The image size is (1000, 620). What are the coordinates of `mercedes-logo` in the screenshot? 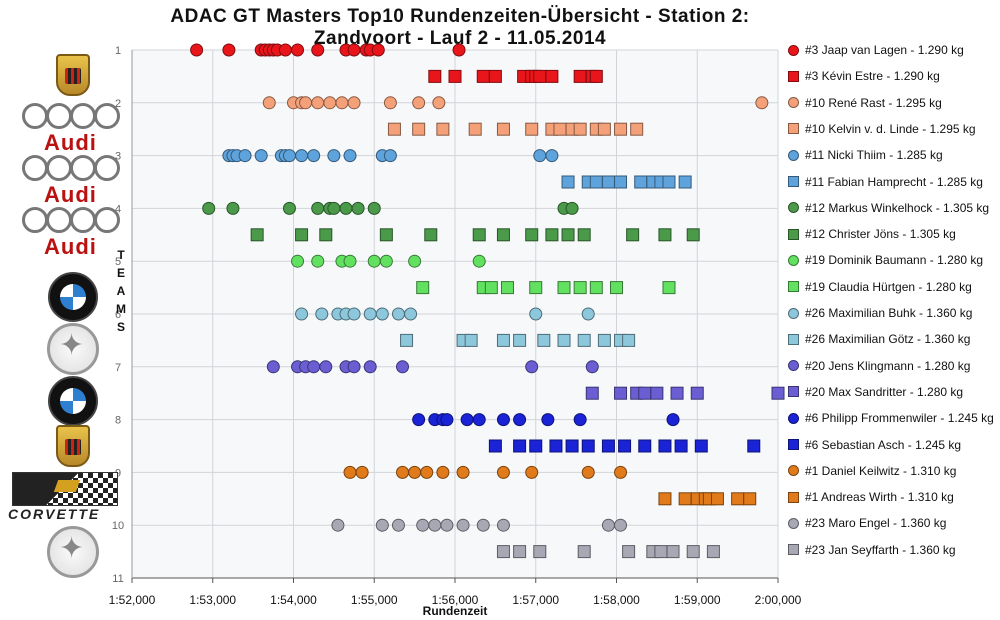 It's located at (73, 552).